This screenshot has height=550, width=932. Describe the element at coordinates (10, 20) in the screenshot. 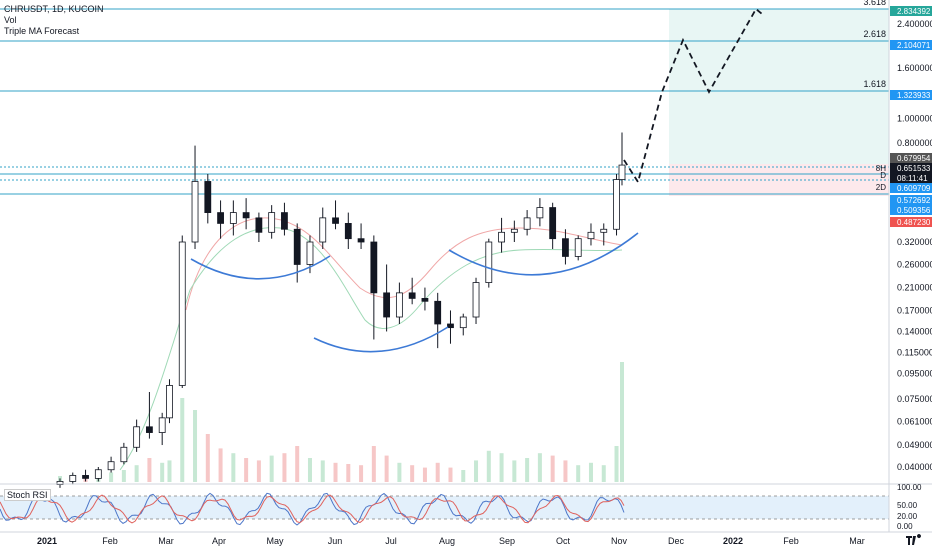

I see `volume-label: Vol` at that location.